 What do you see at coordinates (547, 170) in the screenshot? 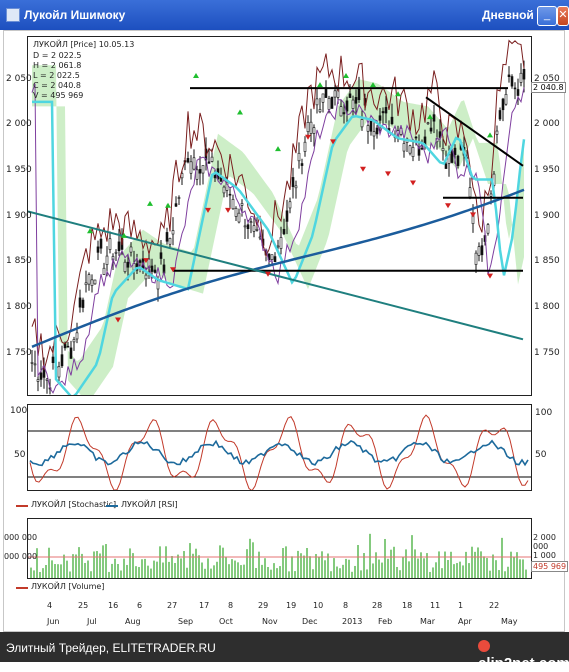
I see `right-tick-1950: 1 950` at bounding box center [547, 170].